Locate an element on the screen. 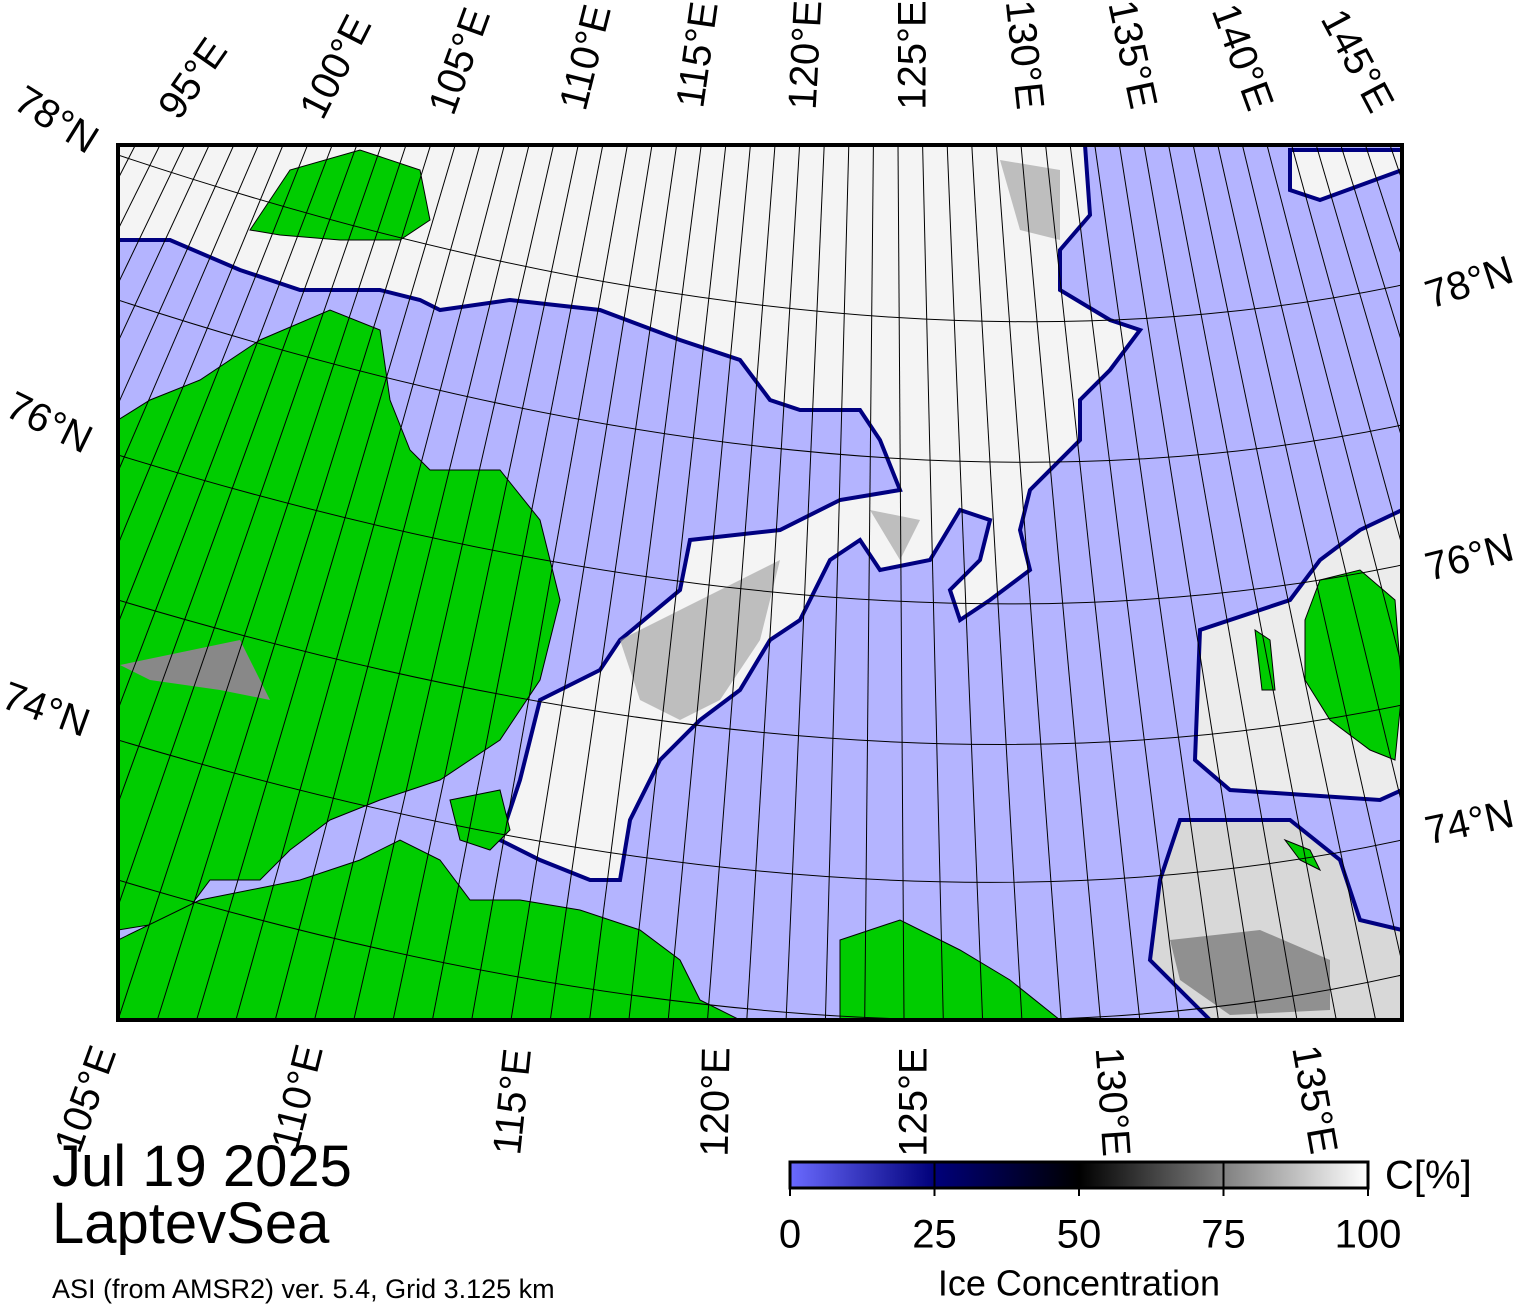  colorbar-tick-label: 75 is located at coordinates (1223, 1235).